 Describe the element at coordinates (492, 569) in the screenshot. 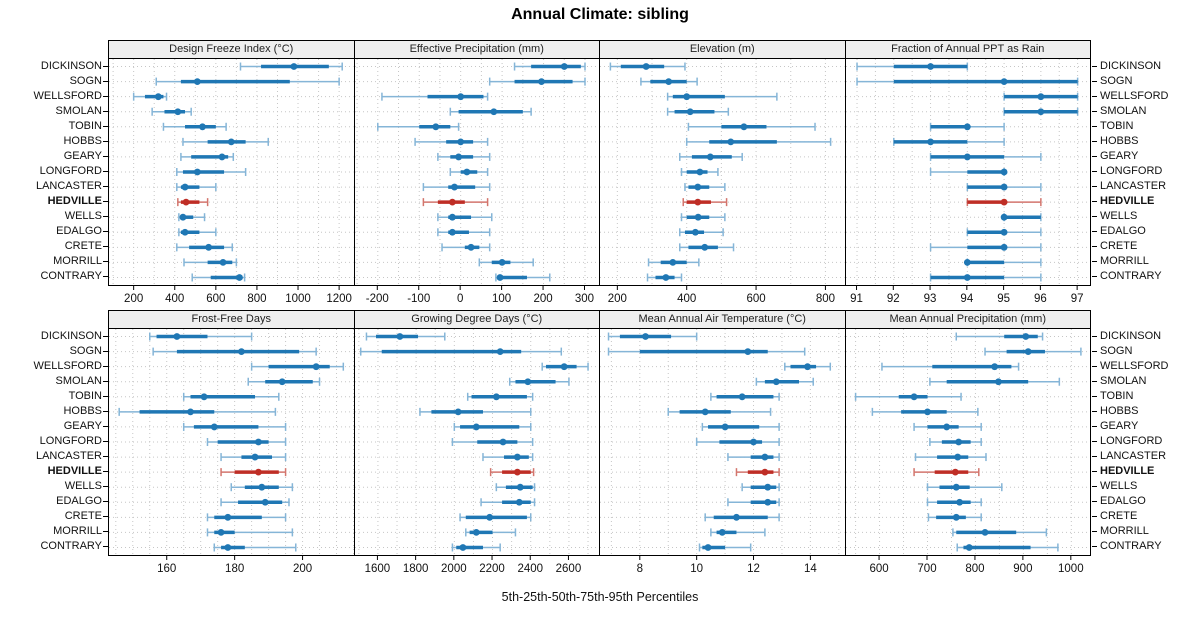

I see `svg-text: 2200` at that location.